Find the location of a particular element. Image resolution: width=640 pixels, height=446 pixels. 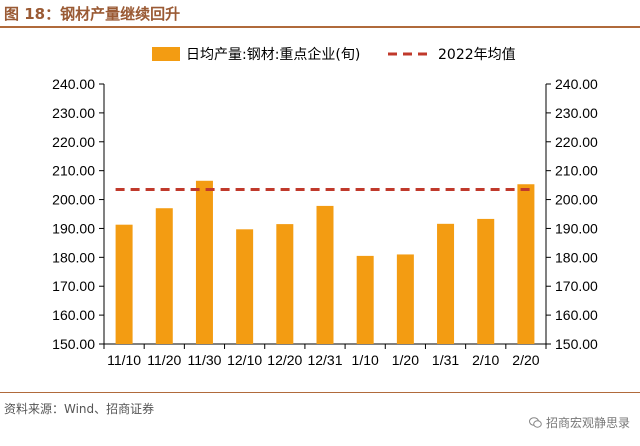

y-tick-label-right: 180.00 is located at coordinates (576, 257).